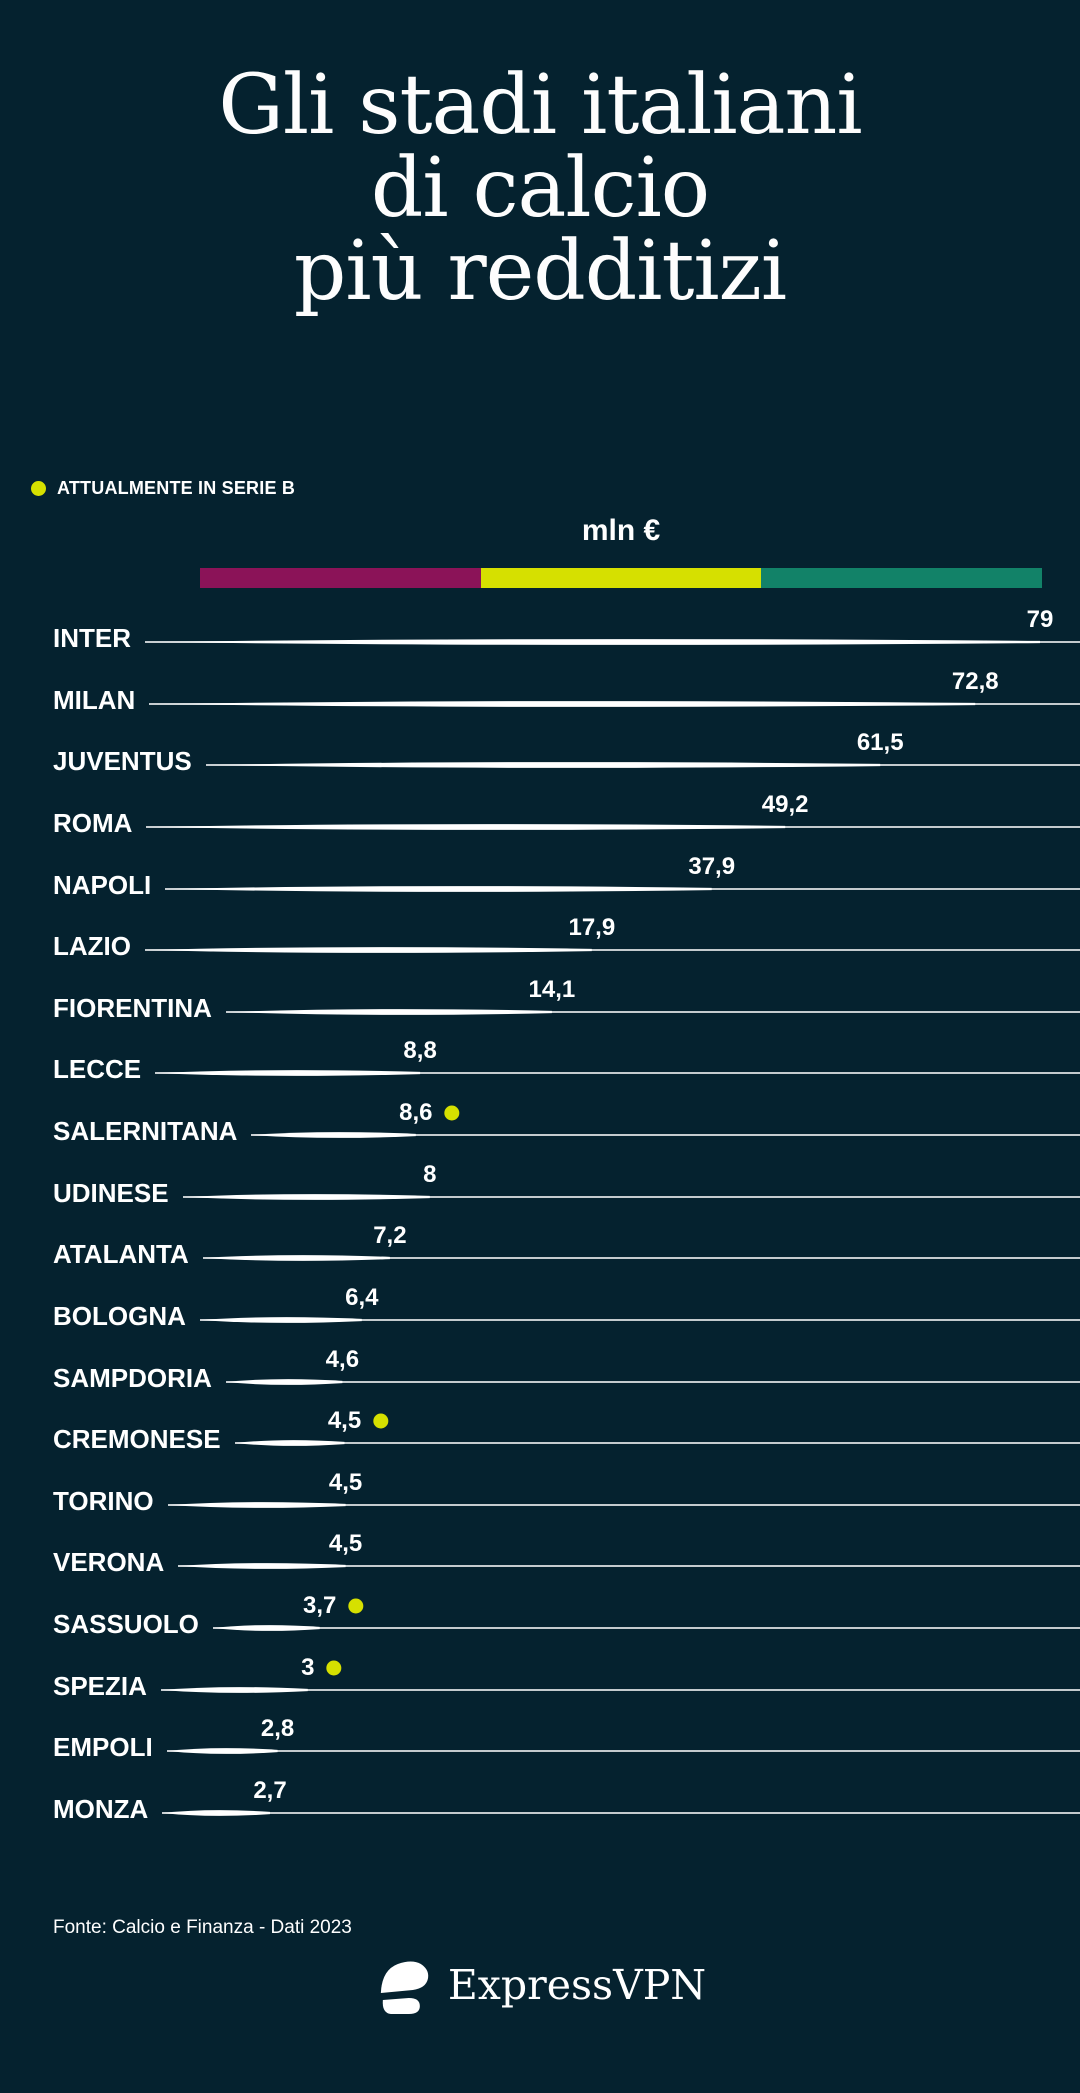 The height and width of the screenshot is (2093, 1080). Describe the element at coordinates (103, 1500) in the screenshot. I see `team-label: TORINO` at that location.